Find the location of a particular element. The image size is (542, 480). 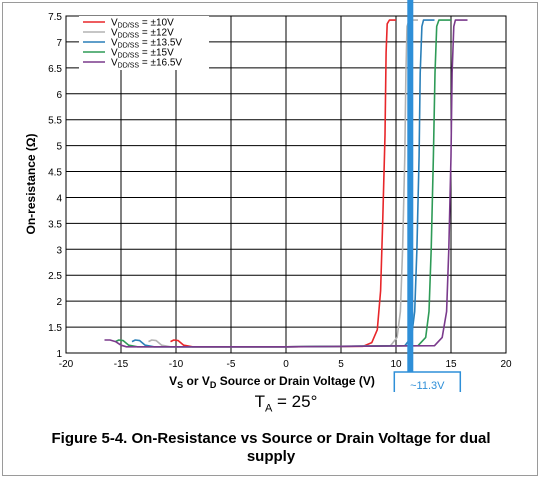

y-tick-label: 5 is located at coordinates (59, 147).